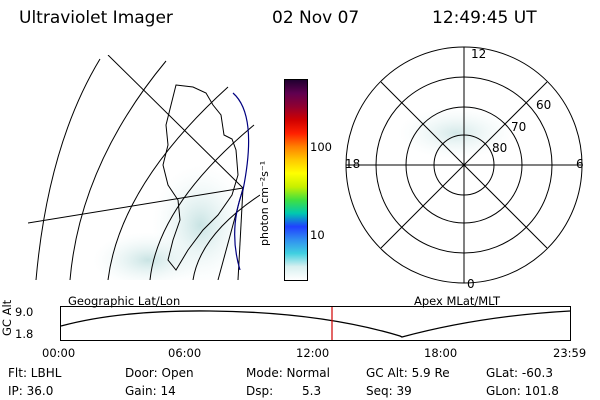  I want to click on terminator-line, so click(241, 181).